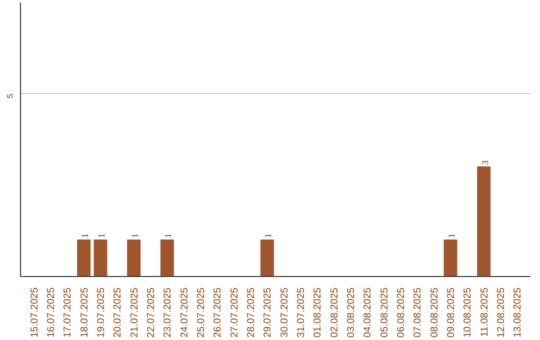 This screenshot has width=540, height=340. Describe the element at coordinates (201, 312) in the screenshot. I see `x-tick-label: 25.07.2025` at that location.